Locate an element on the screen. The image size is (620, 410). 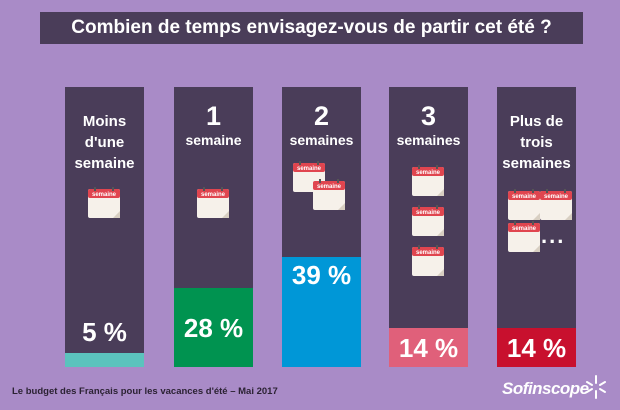
column-1-semaine: 1 semaine 28 % semaine is located at coordinates (213, 227).